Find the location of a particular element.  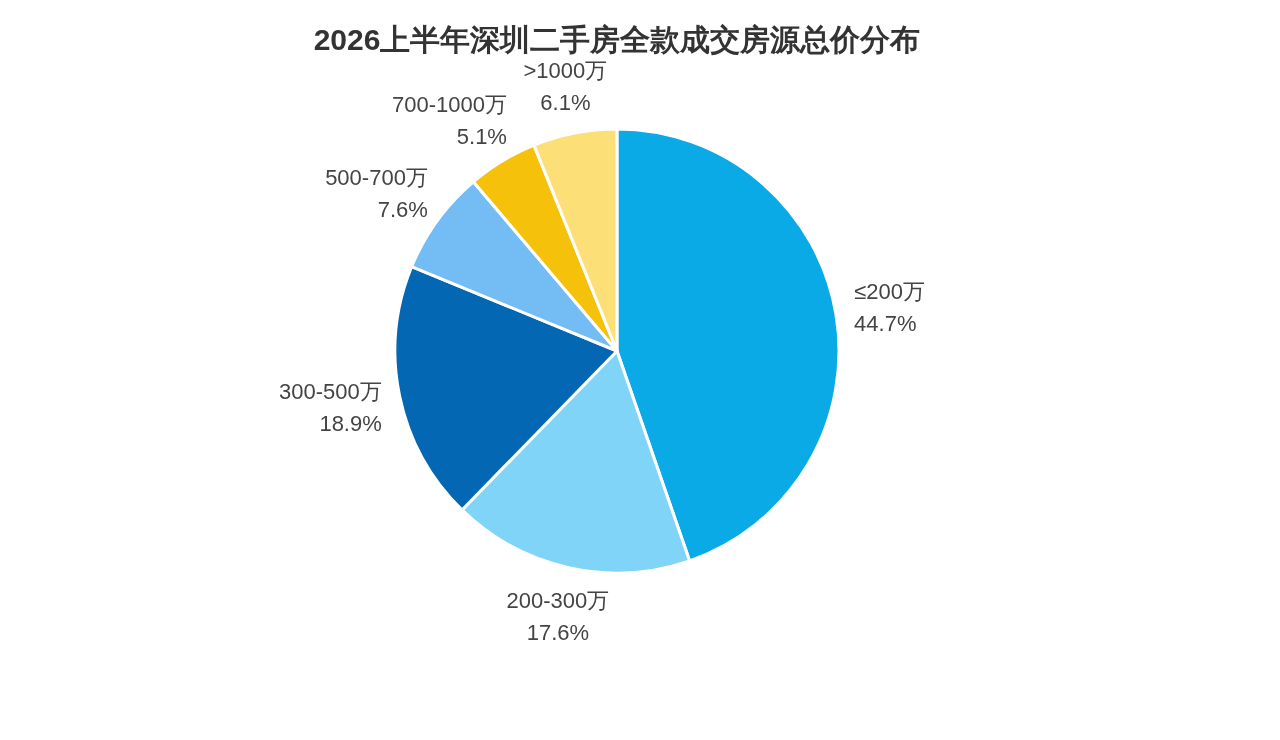

data-label: 6.1% is located at coordinates (565, 103).